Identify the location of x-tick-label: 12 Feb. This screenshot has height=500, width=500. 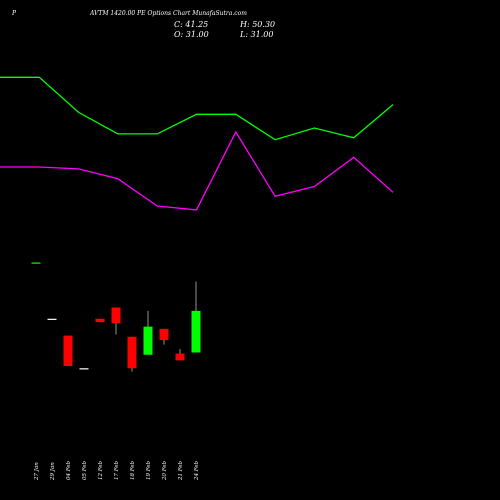
(101, 470).